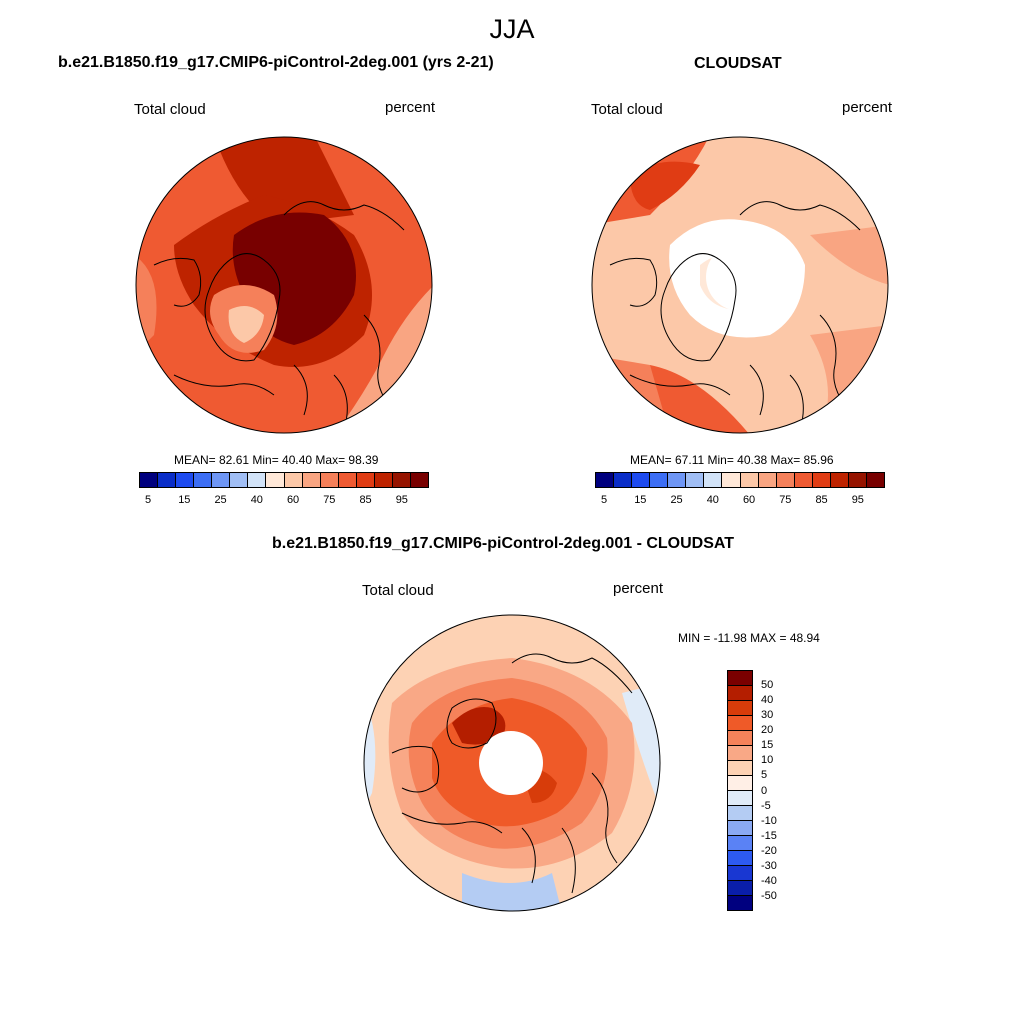 The width and height of the screenshot is (1024, 1024). What do you see at coordinates (766, 805) in the screenshot?
I see `colorbar-tick-label: -5` at bounding box center [766, 805].